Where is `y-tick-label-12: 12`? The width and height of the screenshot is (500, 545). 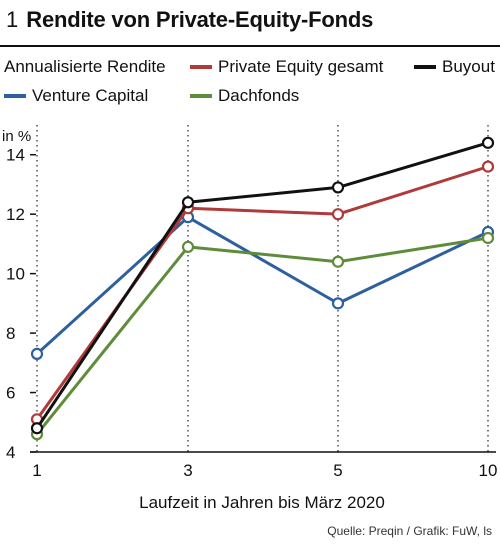 y-tick-label-12: 12 is located at coordinates (15, 214).